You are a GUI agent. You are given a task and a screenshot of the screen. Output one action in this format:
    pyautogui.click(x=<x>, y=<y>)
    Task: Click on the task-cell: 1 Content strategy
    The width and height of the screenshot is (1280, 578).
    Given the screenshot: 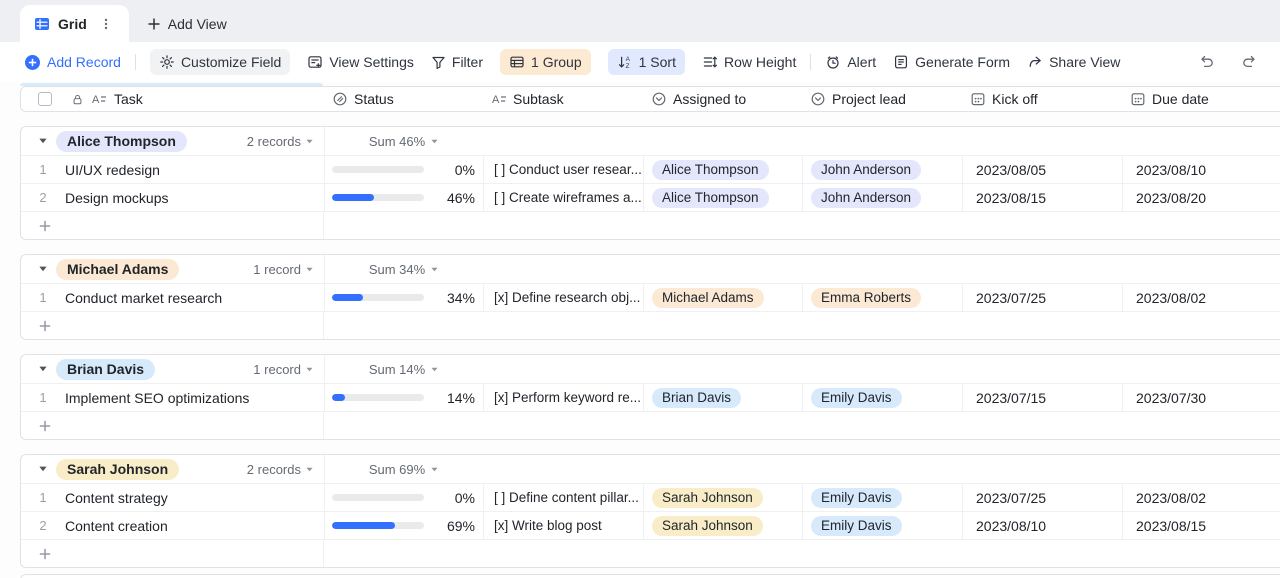 What is the action you would take?
    pyautogui.click(x=172, y=497)
    